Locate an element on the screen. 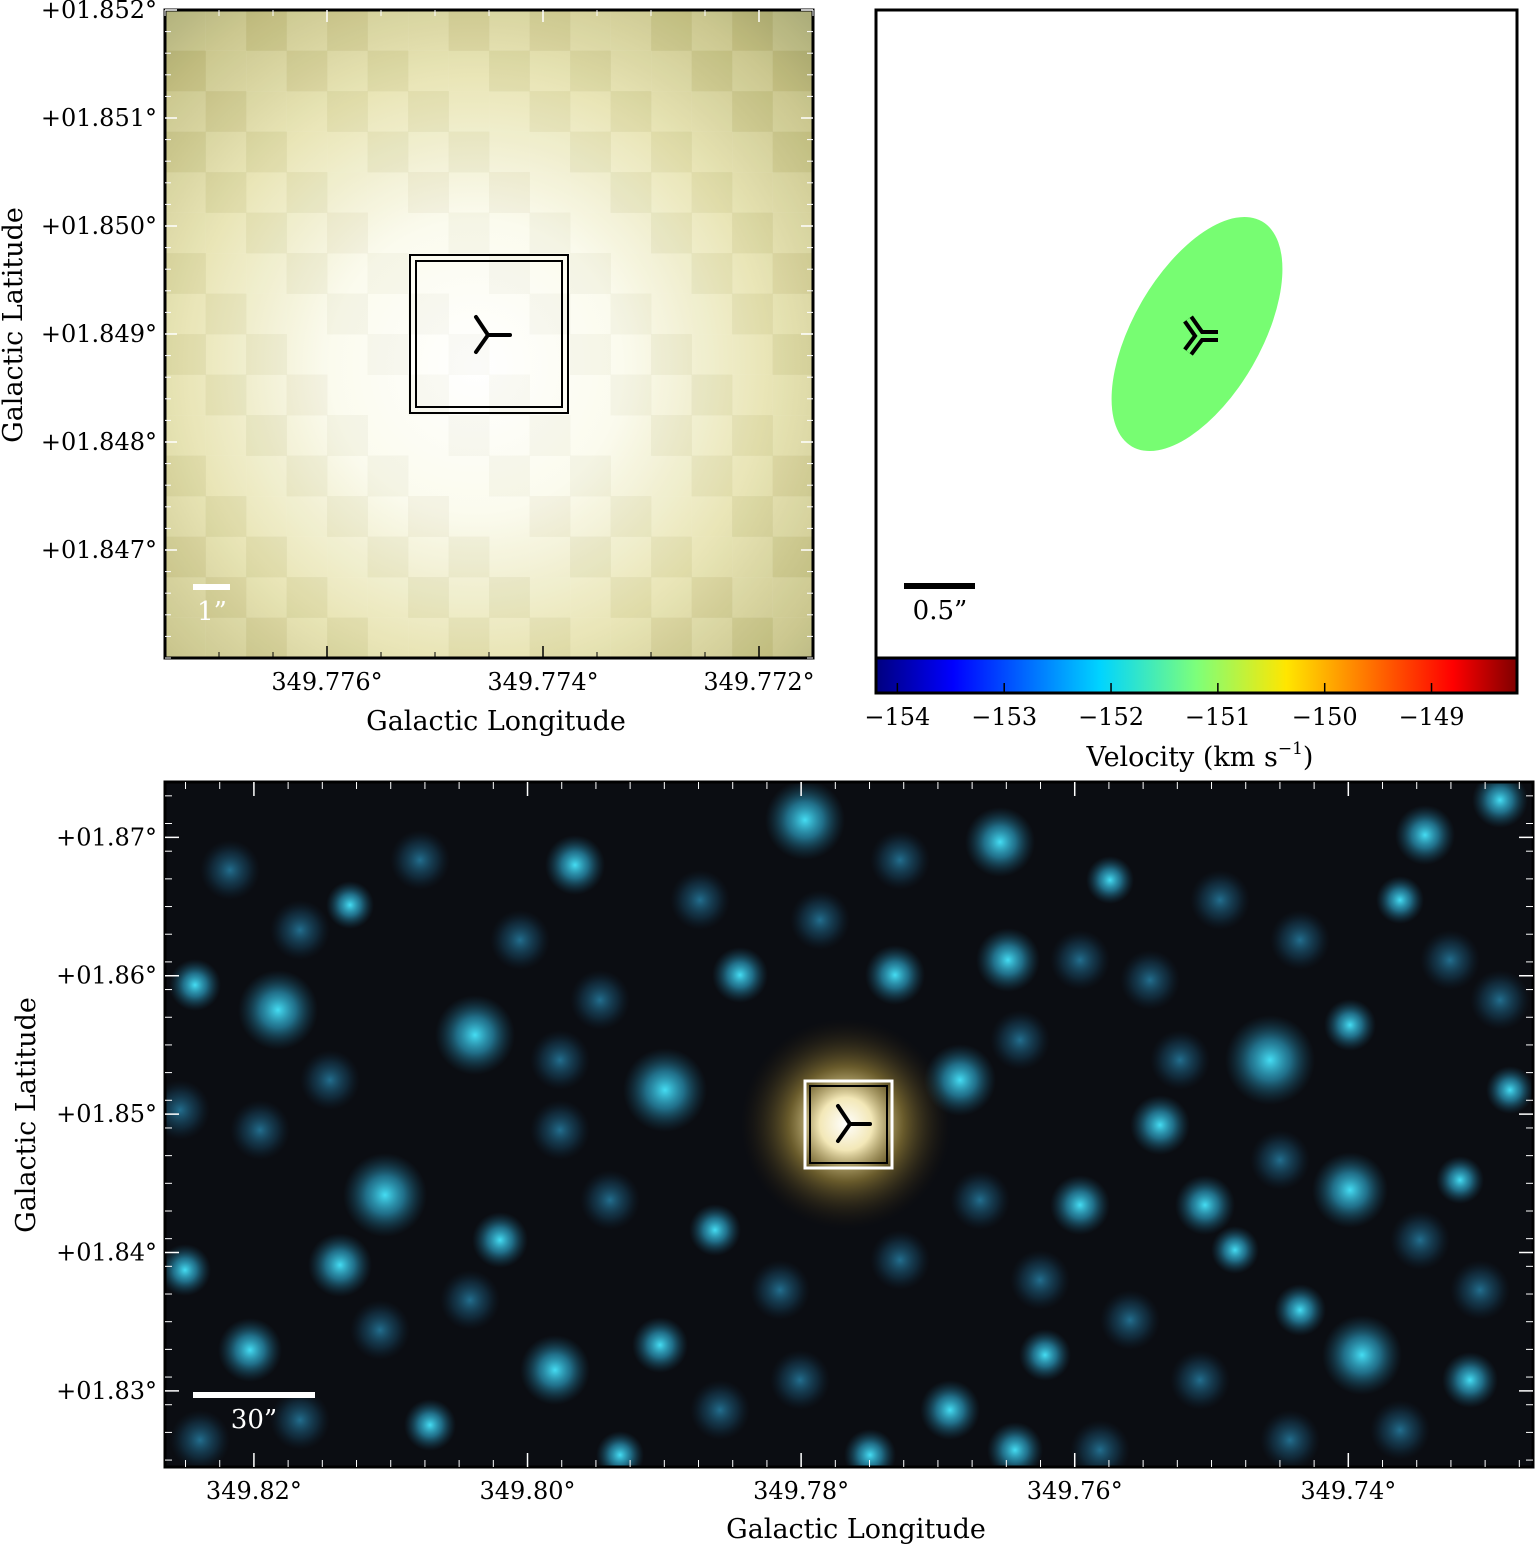 This screenshot has width=1536, height=1545. top-left-source-box-outer is located at coordinates (489, 334).